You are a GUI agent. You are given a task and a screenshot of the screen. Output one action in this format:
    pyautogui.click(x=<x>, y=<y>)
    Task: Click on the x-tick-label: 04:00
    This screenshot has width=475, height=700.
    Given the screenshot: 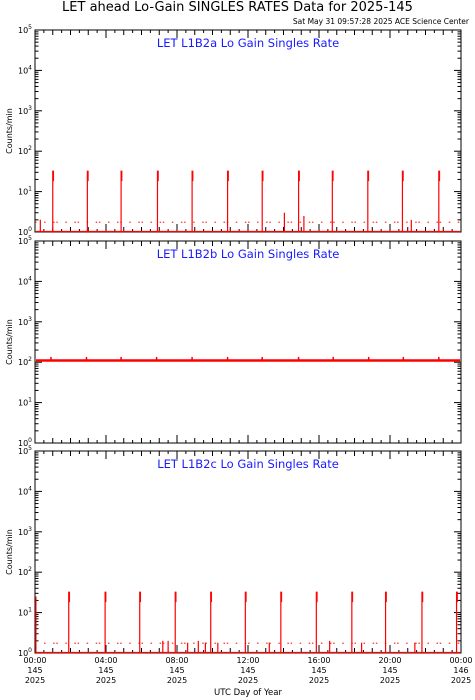 What is the action you would take?
    pyautogui.click(x=105, y=660)
    